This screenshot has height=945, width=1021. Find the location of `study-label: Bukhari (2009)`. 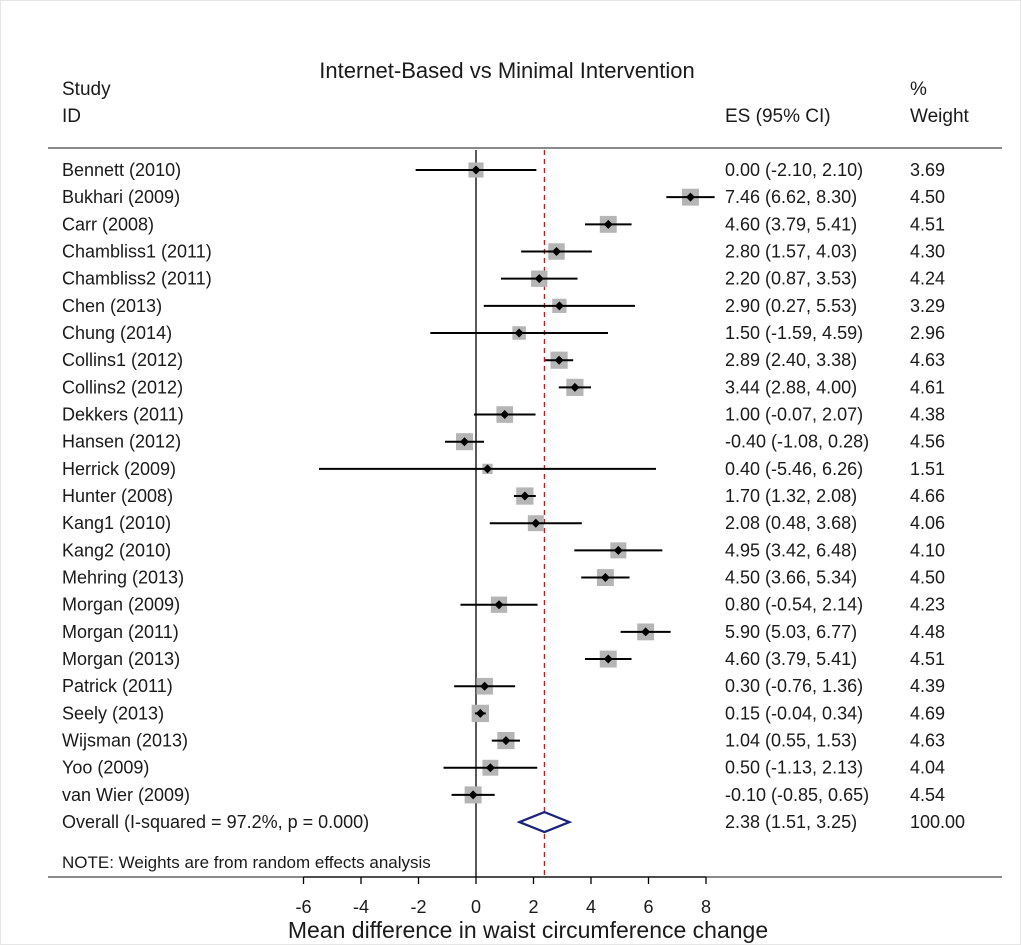

study-label: Bukhari (2009) is located at coordinates (121, 197).